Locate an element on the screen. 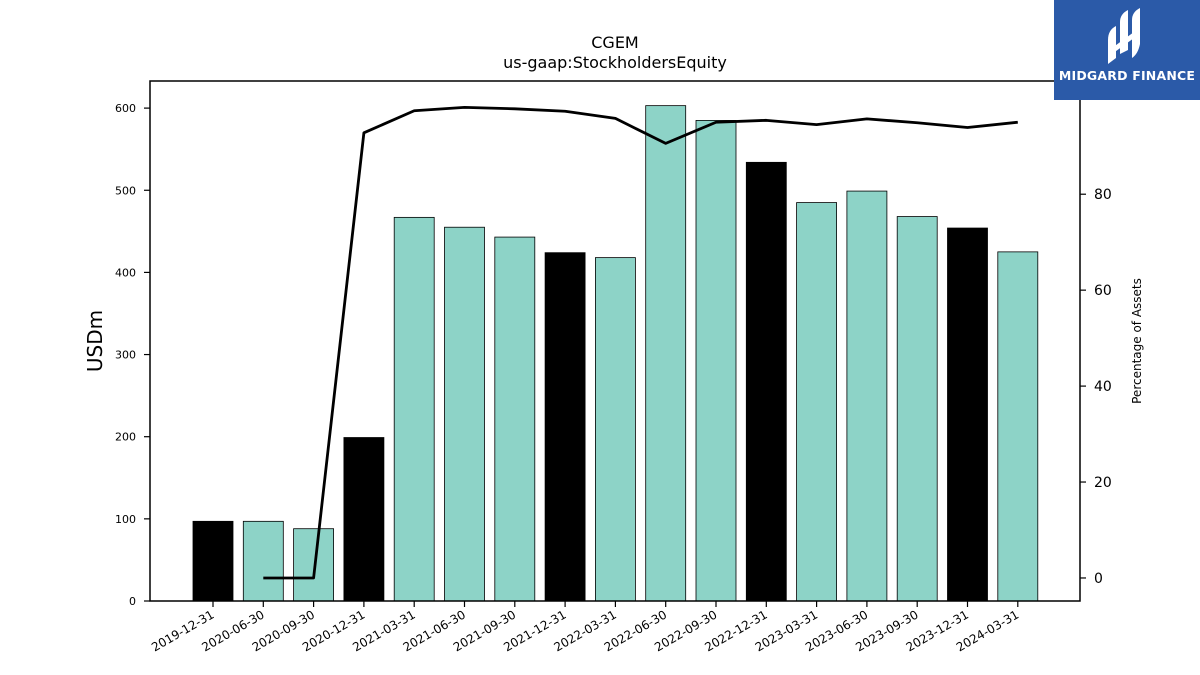 This screenshot has width=1200, height=675. y-axis-label: USDm is located at coordinates (95, 341).